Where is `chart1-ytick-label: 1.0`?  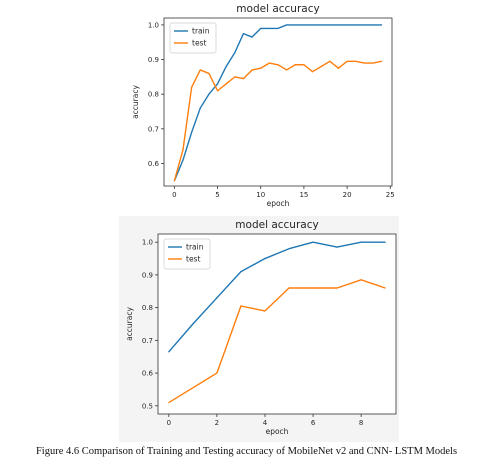
chart1-ytick-label: 1.0 is located at coordinates (153, 25).